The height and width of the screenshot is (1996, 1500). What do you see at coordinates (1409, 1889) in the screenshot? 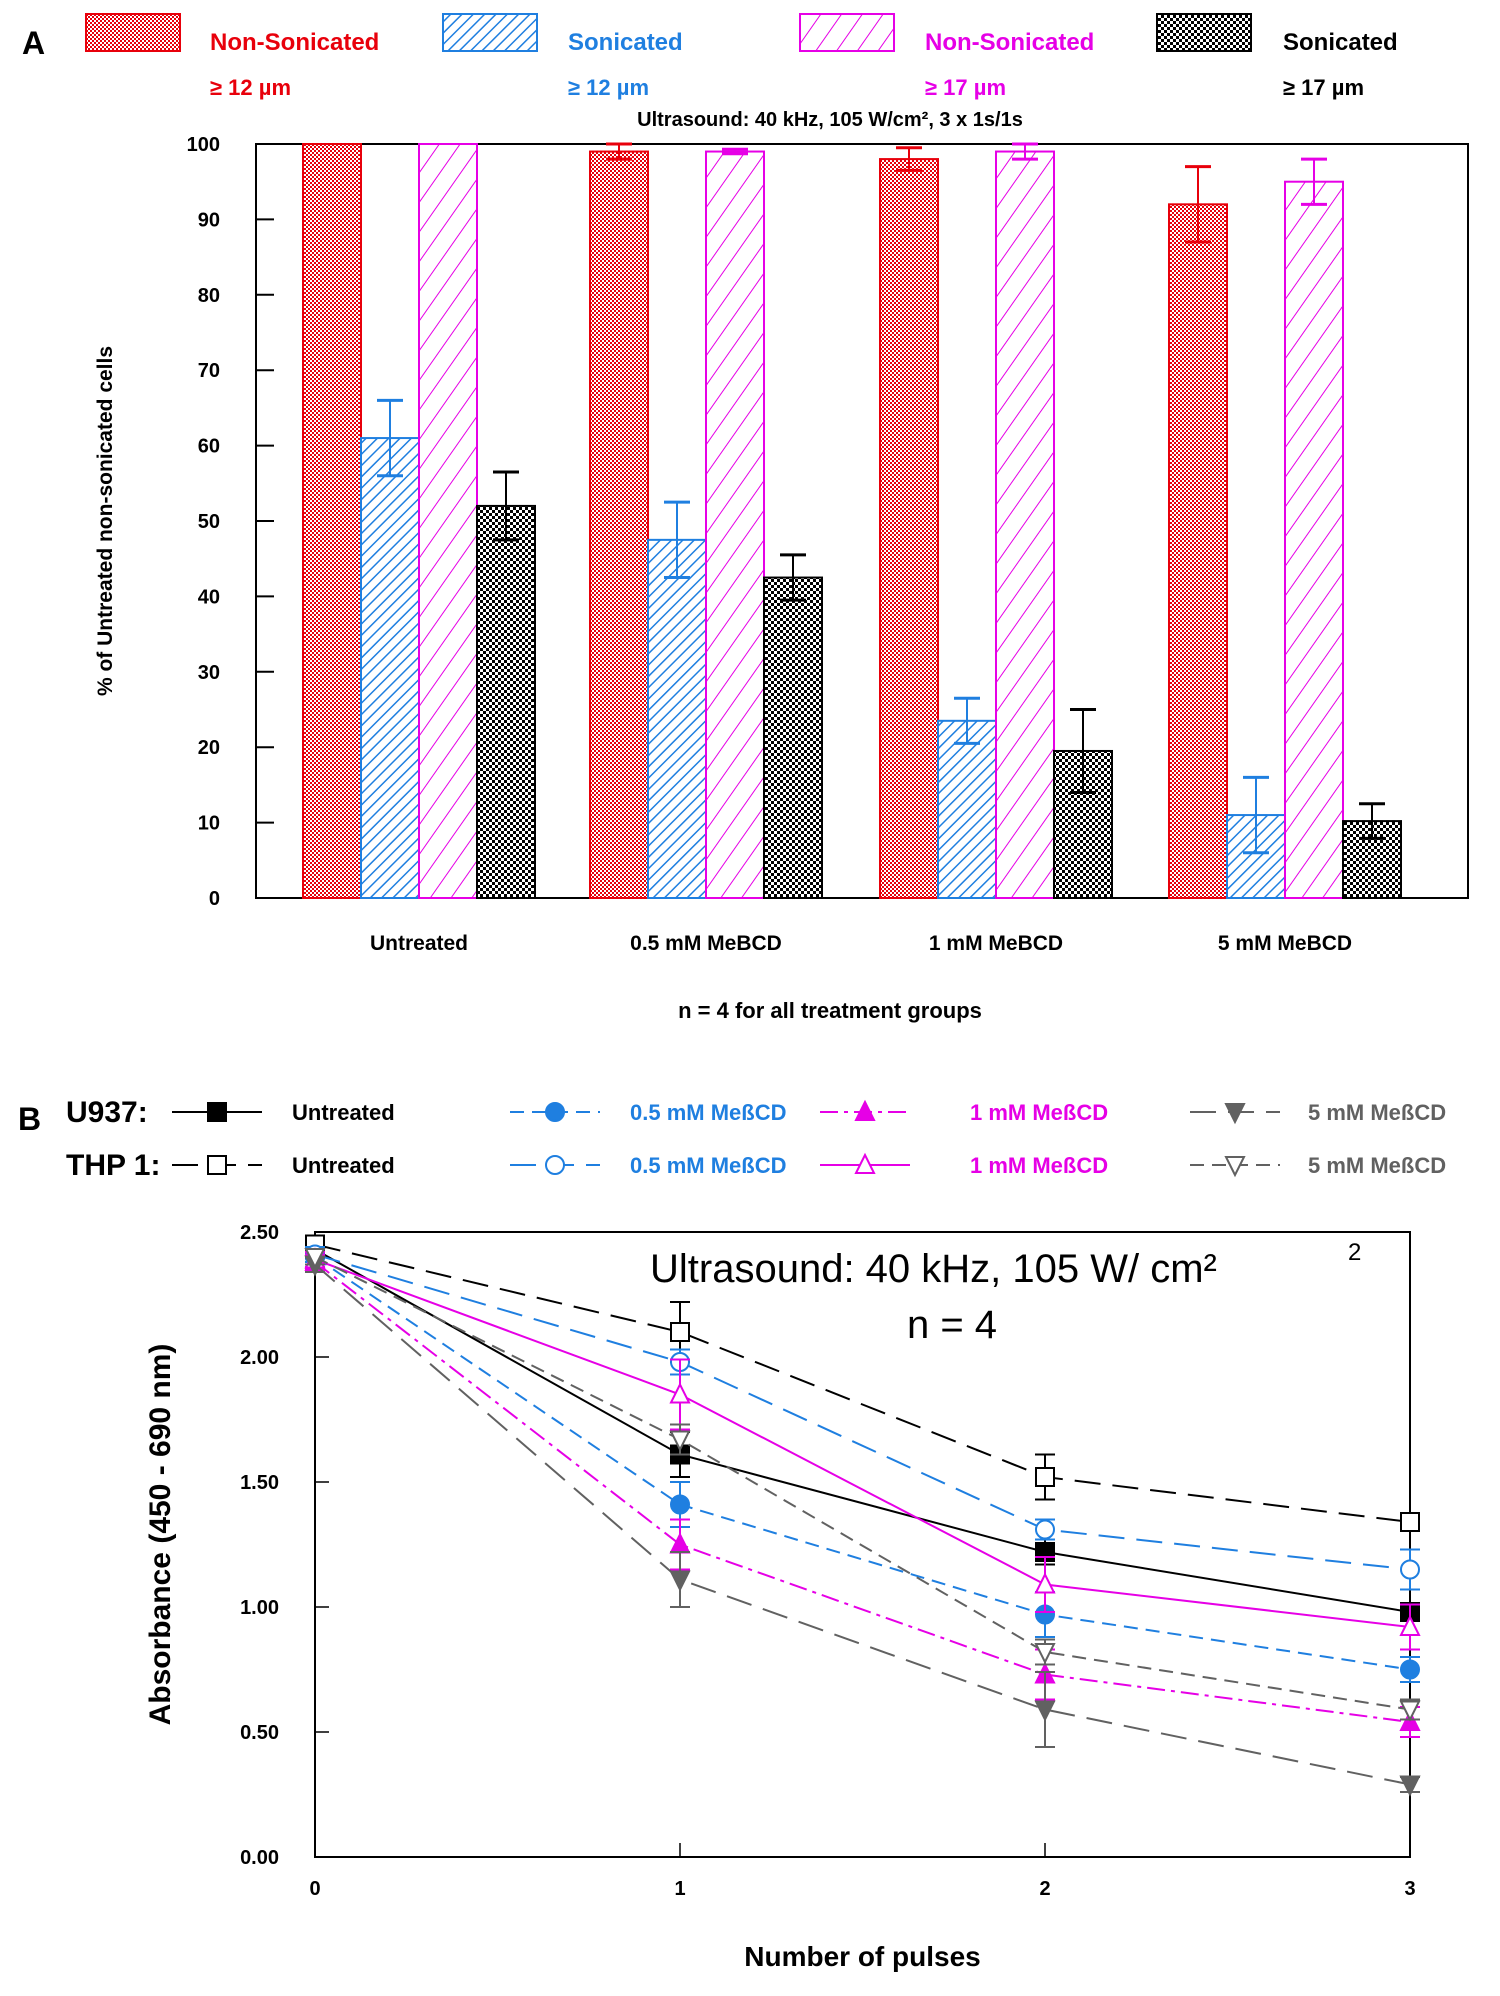
I see `x-tick-label: 3` at bounding box center [1409, 1889].